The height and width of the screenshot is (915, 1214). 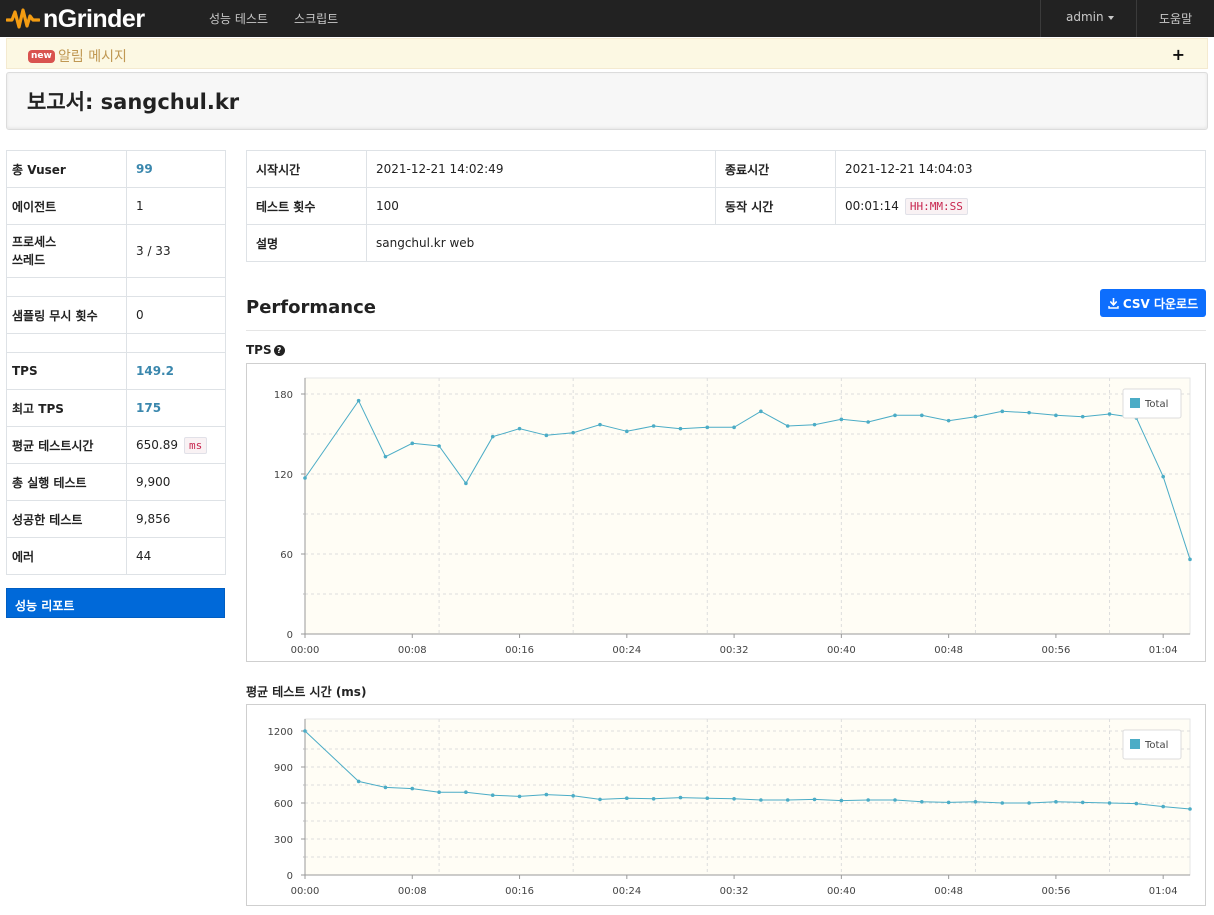 What do you see at coordinates (726, 206) in the screenshot?
I see `table-row: 테스트 횟수 100 동작 시간 00:01:14 HH:MM:SS` at bounding box center [726, 206].